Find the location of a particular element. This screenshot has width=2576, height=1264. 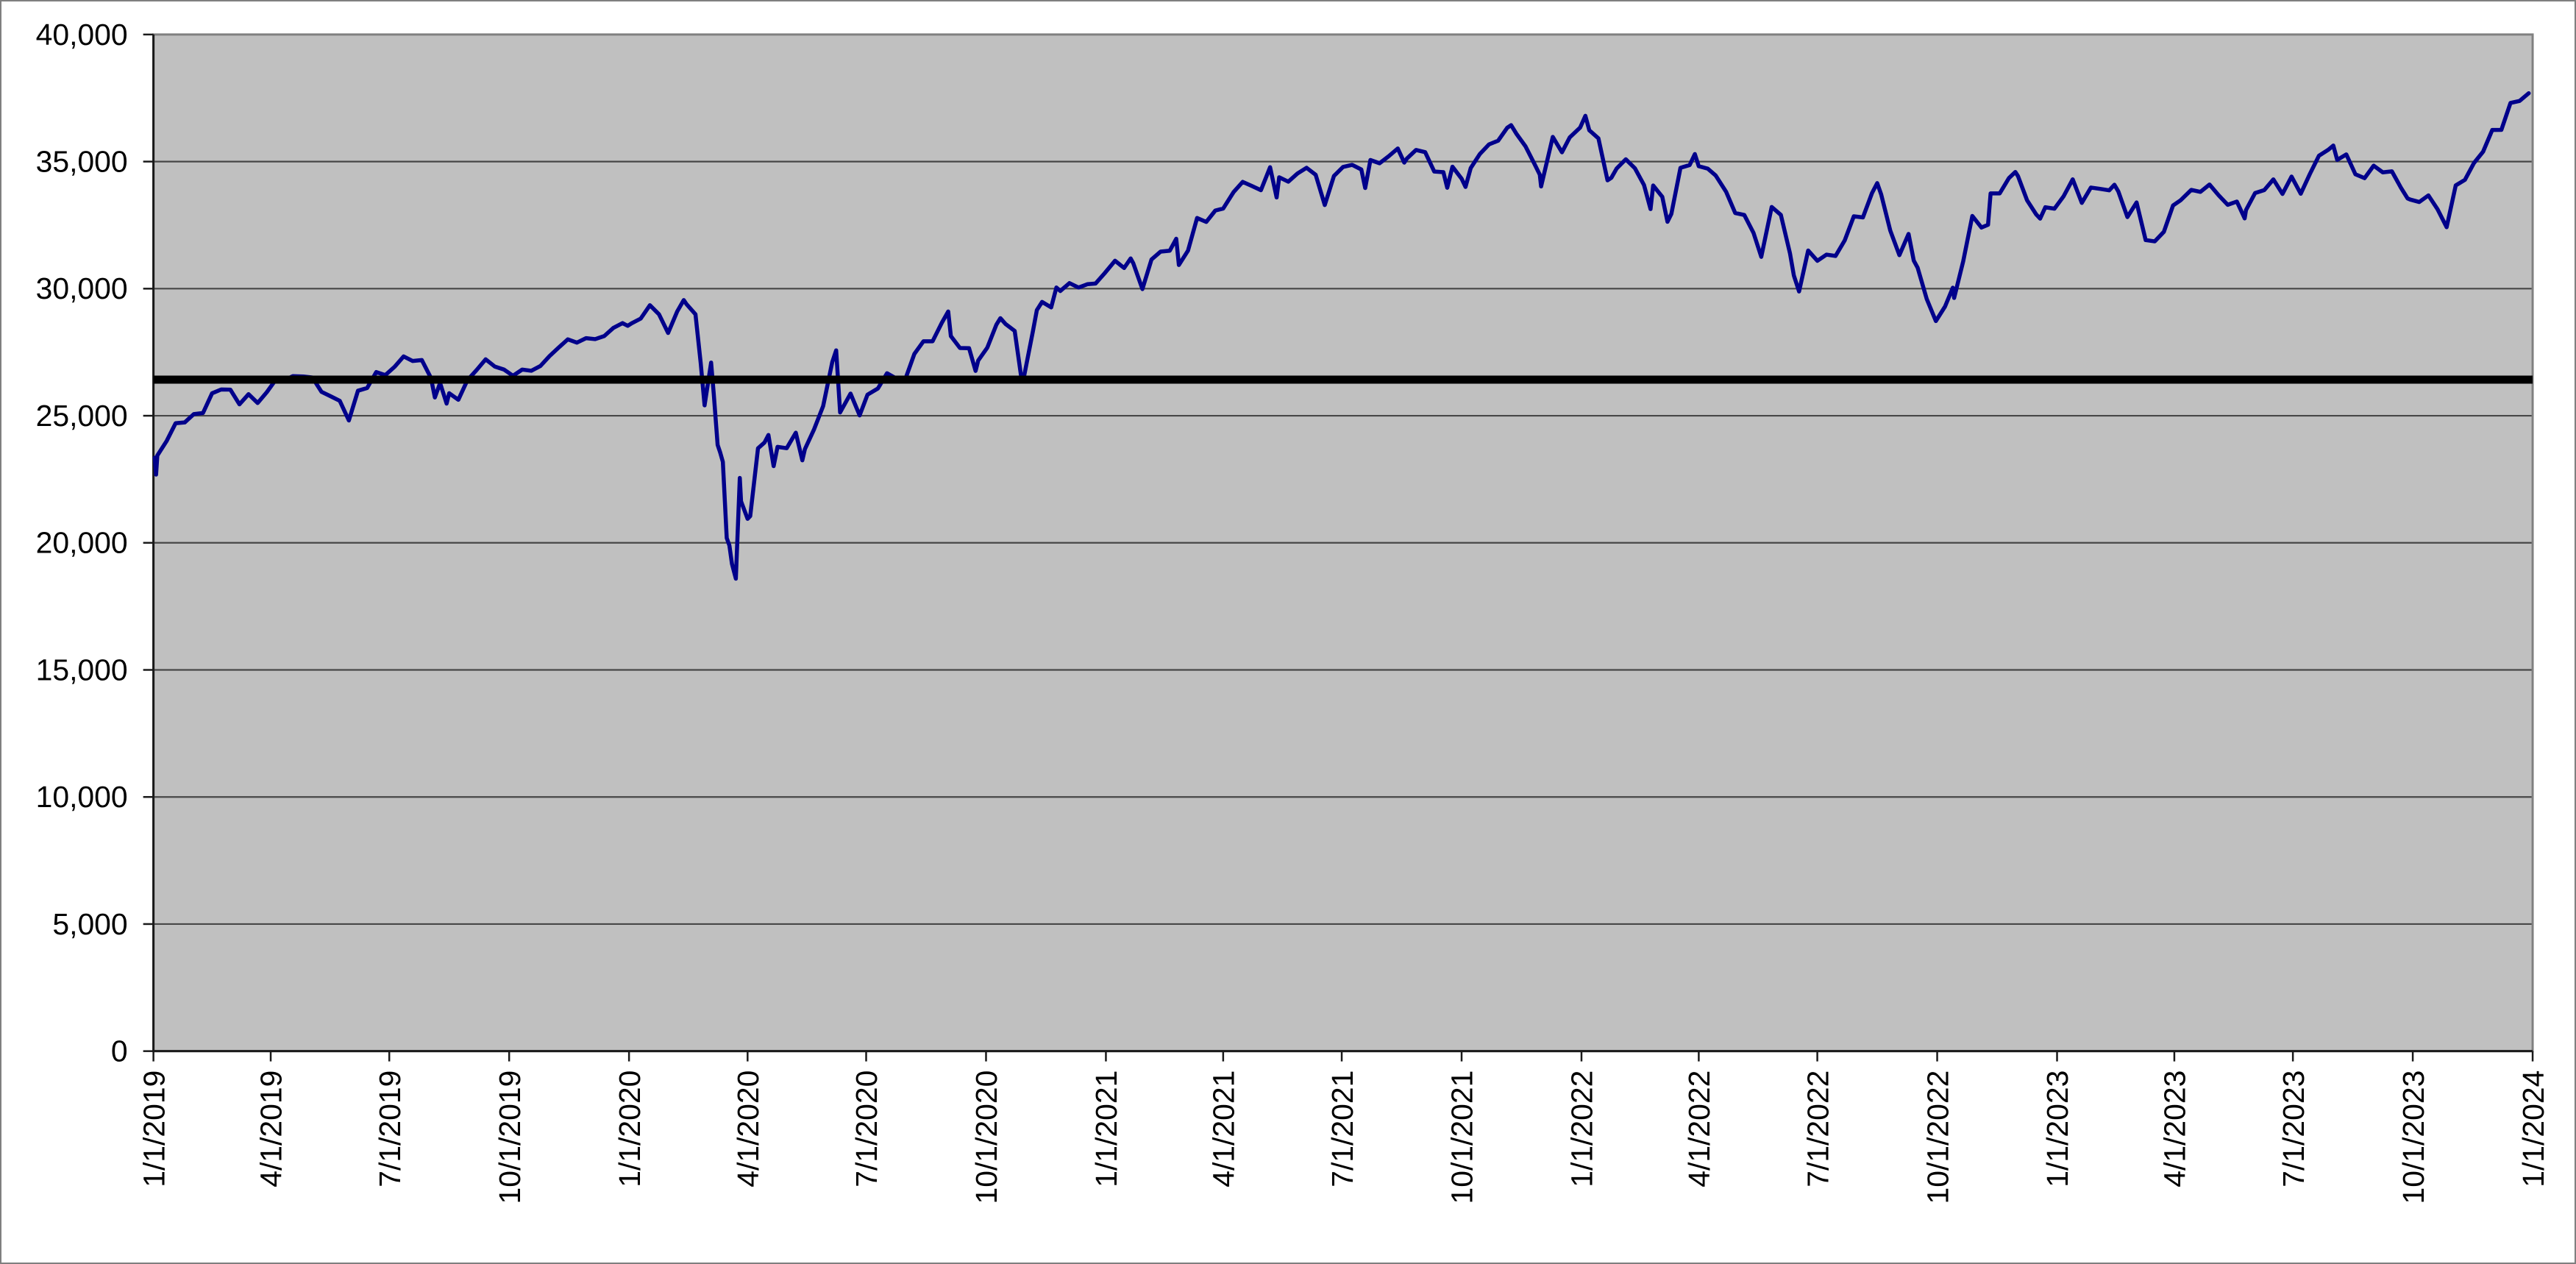

x-axis-tick-label: 1/1/2019 is located at coordinates (154, 1129).